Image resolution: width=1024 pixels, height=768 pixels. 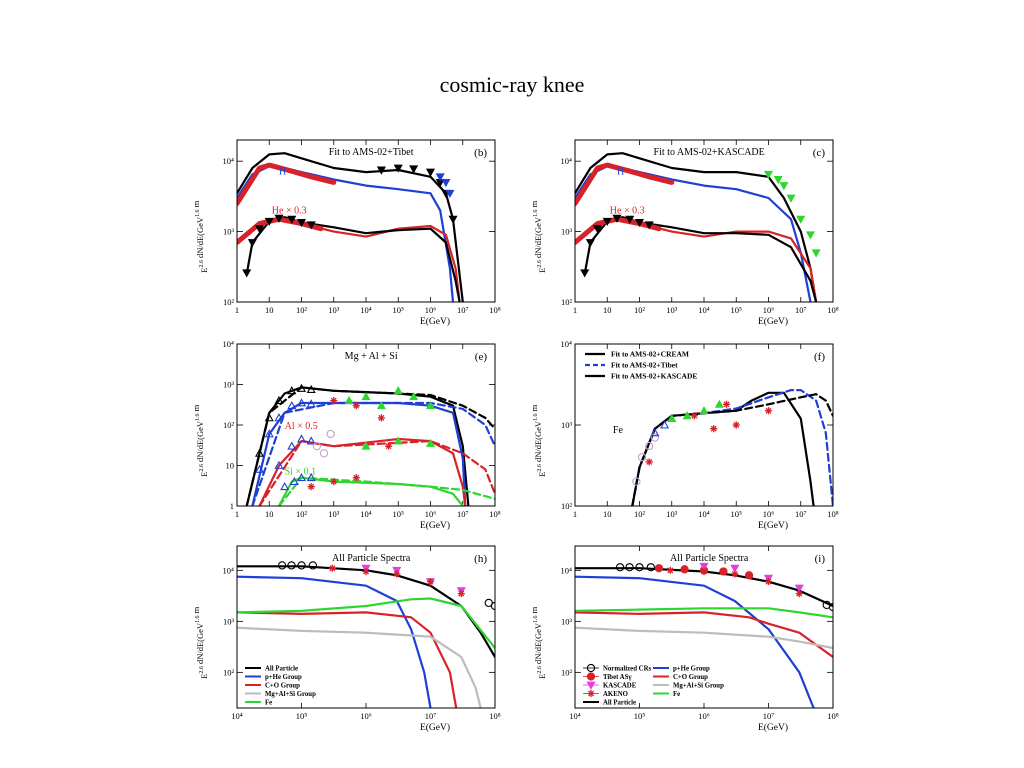 I want to click on annotation: Fe, so click(x=618, y=430).